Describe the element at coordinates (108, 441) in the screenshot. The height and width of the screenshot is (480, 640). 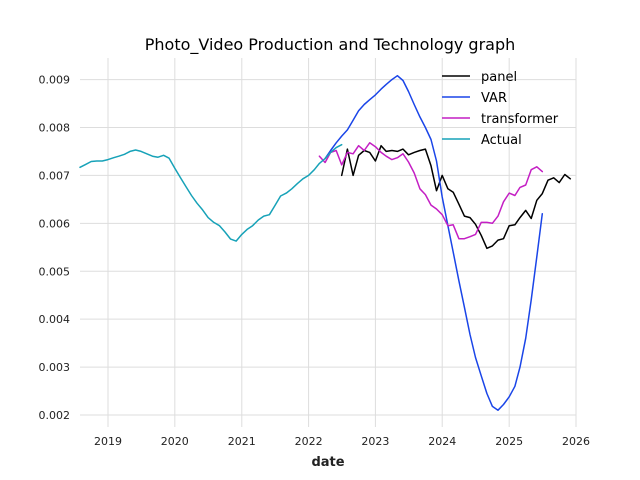
I see `x-tick-label: 2019` at that location.